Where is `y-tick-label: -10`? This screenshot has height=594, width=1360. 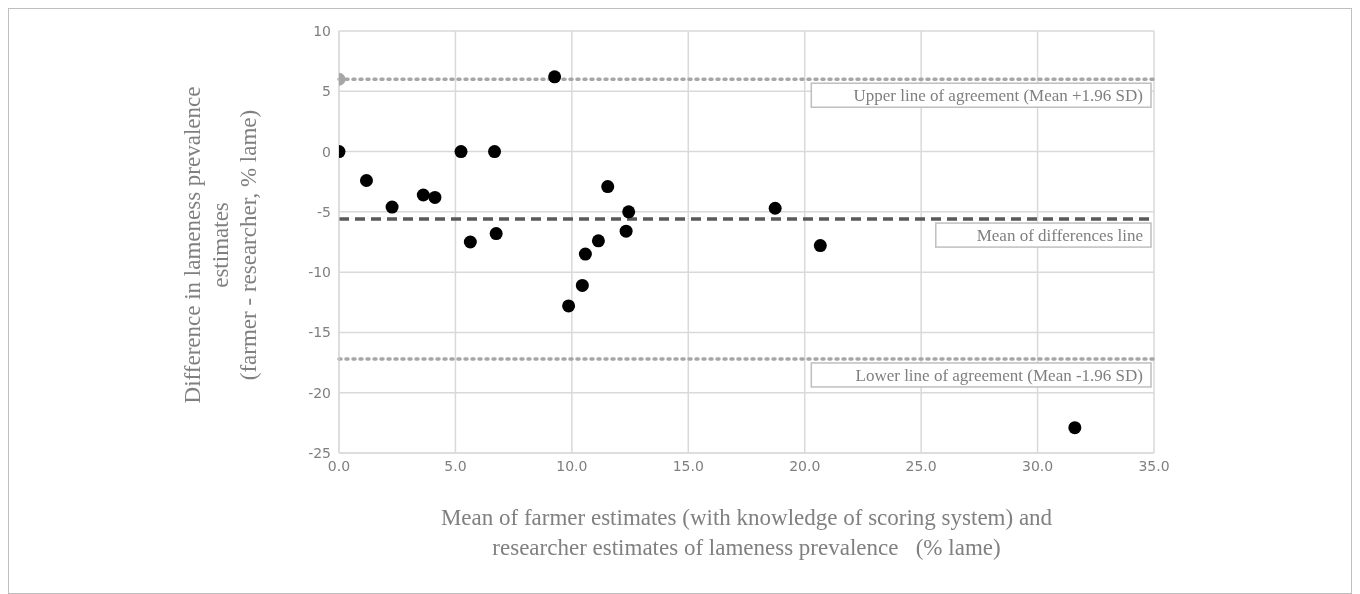
y-tick-label: -10 is located at coordinates (319, 272).